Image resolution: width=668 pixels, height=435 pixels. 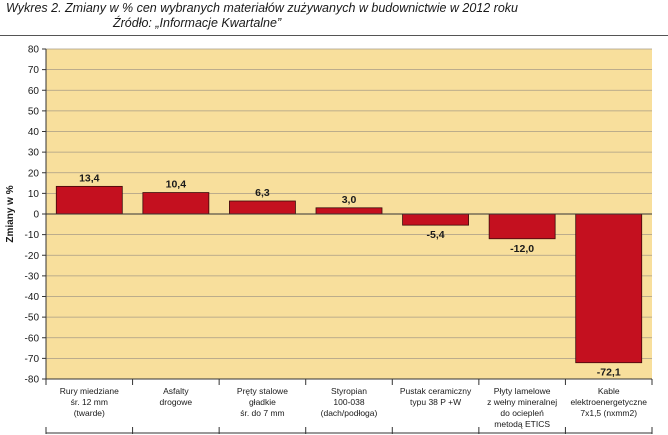 I want to click on category-label: z wełny mineralnej, so click(x=522, y=402).